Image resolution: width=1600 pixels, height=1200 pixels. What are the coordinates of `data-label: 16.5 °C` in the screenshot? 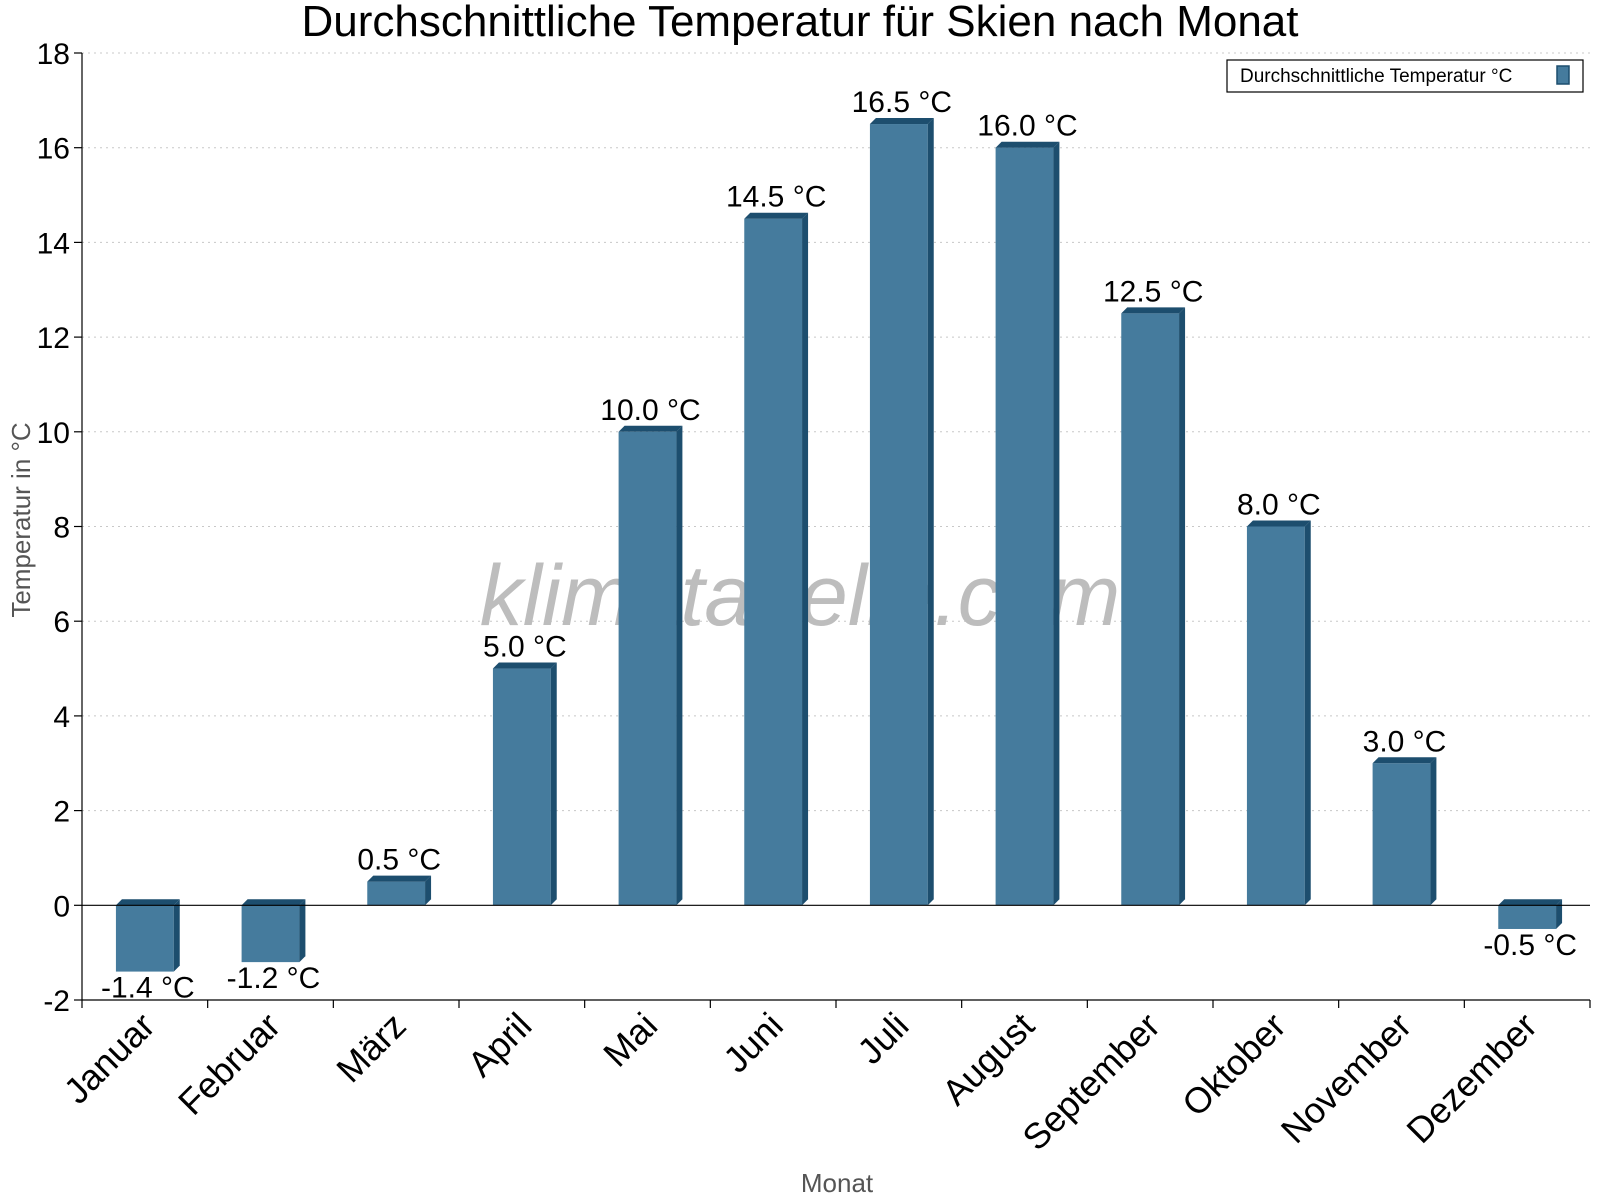 It's located at (902, 102).